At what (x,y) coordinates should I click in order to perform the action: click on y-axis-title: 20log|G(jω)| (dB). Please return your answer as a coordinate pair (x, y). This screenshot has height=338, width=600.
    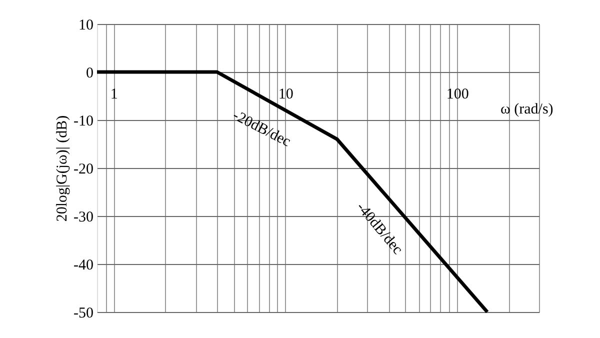
    Looking at the image, I should click on (62, 168).